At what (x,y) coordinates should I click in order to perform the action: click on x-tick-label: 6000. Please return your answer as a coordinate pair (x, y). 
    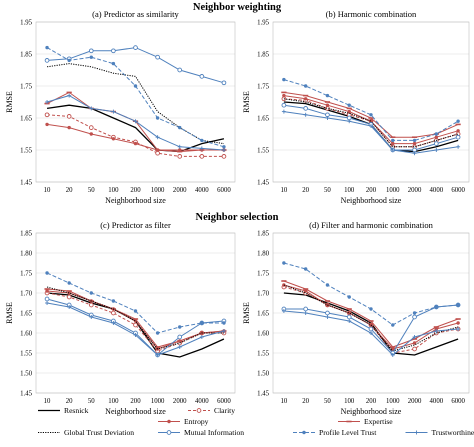
    Looking at the image, I should click on (224, 190).